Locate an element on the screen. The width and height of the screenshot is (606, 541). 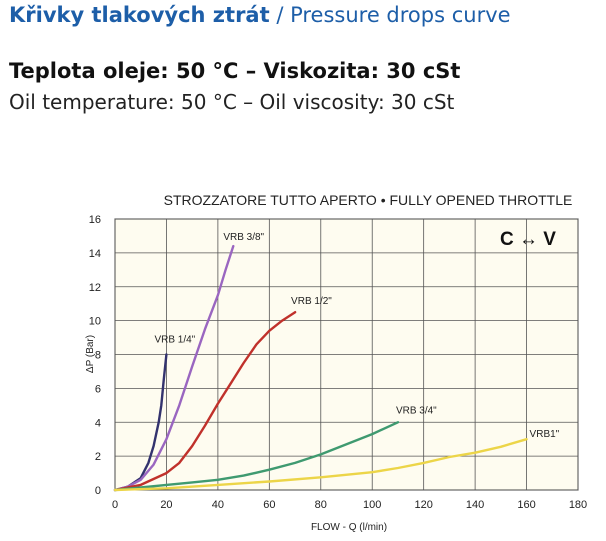
x-tick-label: 80 is located at coordinates (321, 505).